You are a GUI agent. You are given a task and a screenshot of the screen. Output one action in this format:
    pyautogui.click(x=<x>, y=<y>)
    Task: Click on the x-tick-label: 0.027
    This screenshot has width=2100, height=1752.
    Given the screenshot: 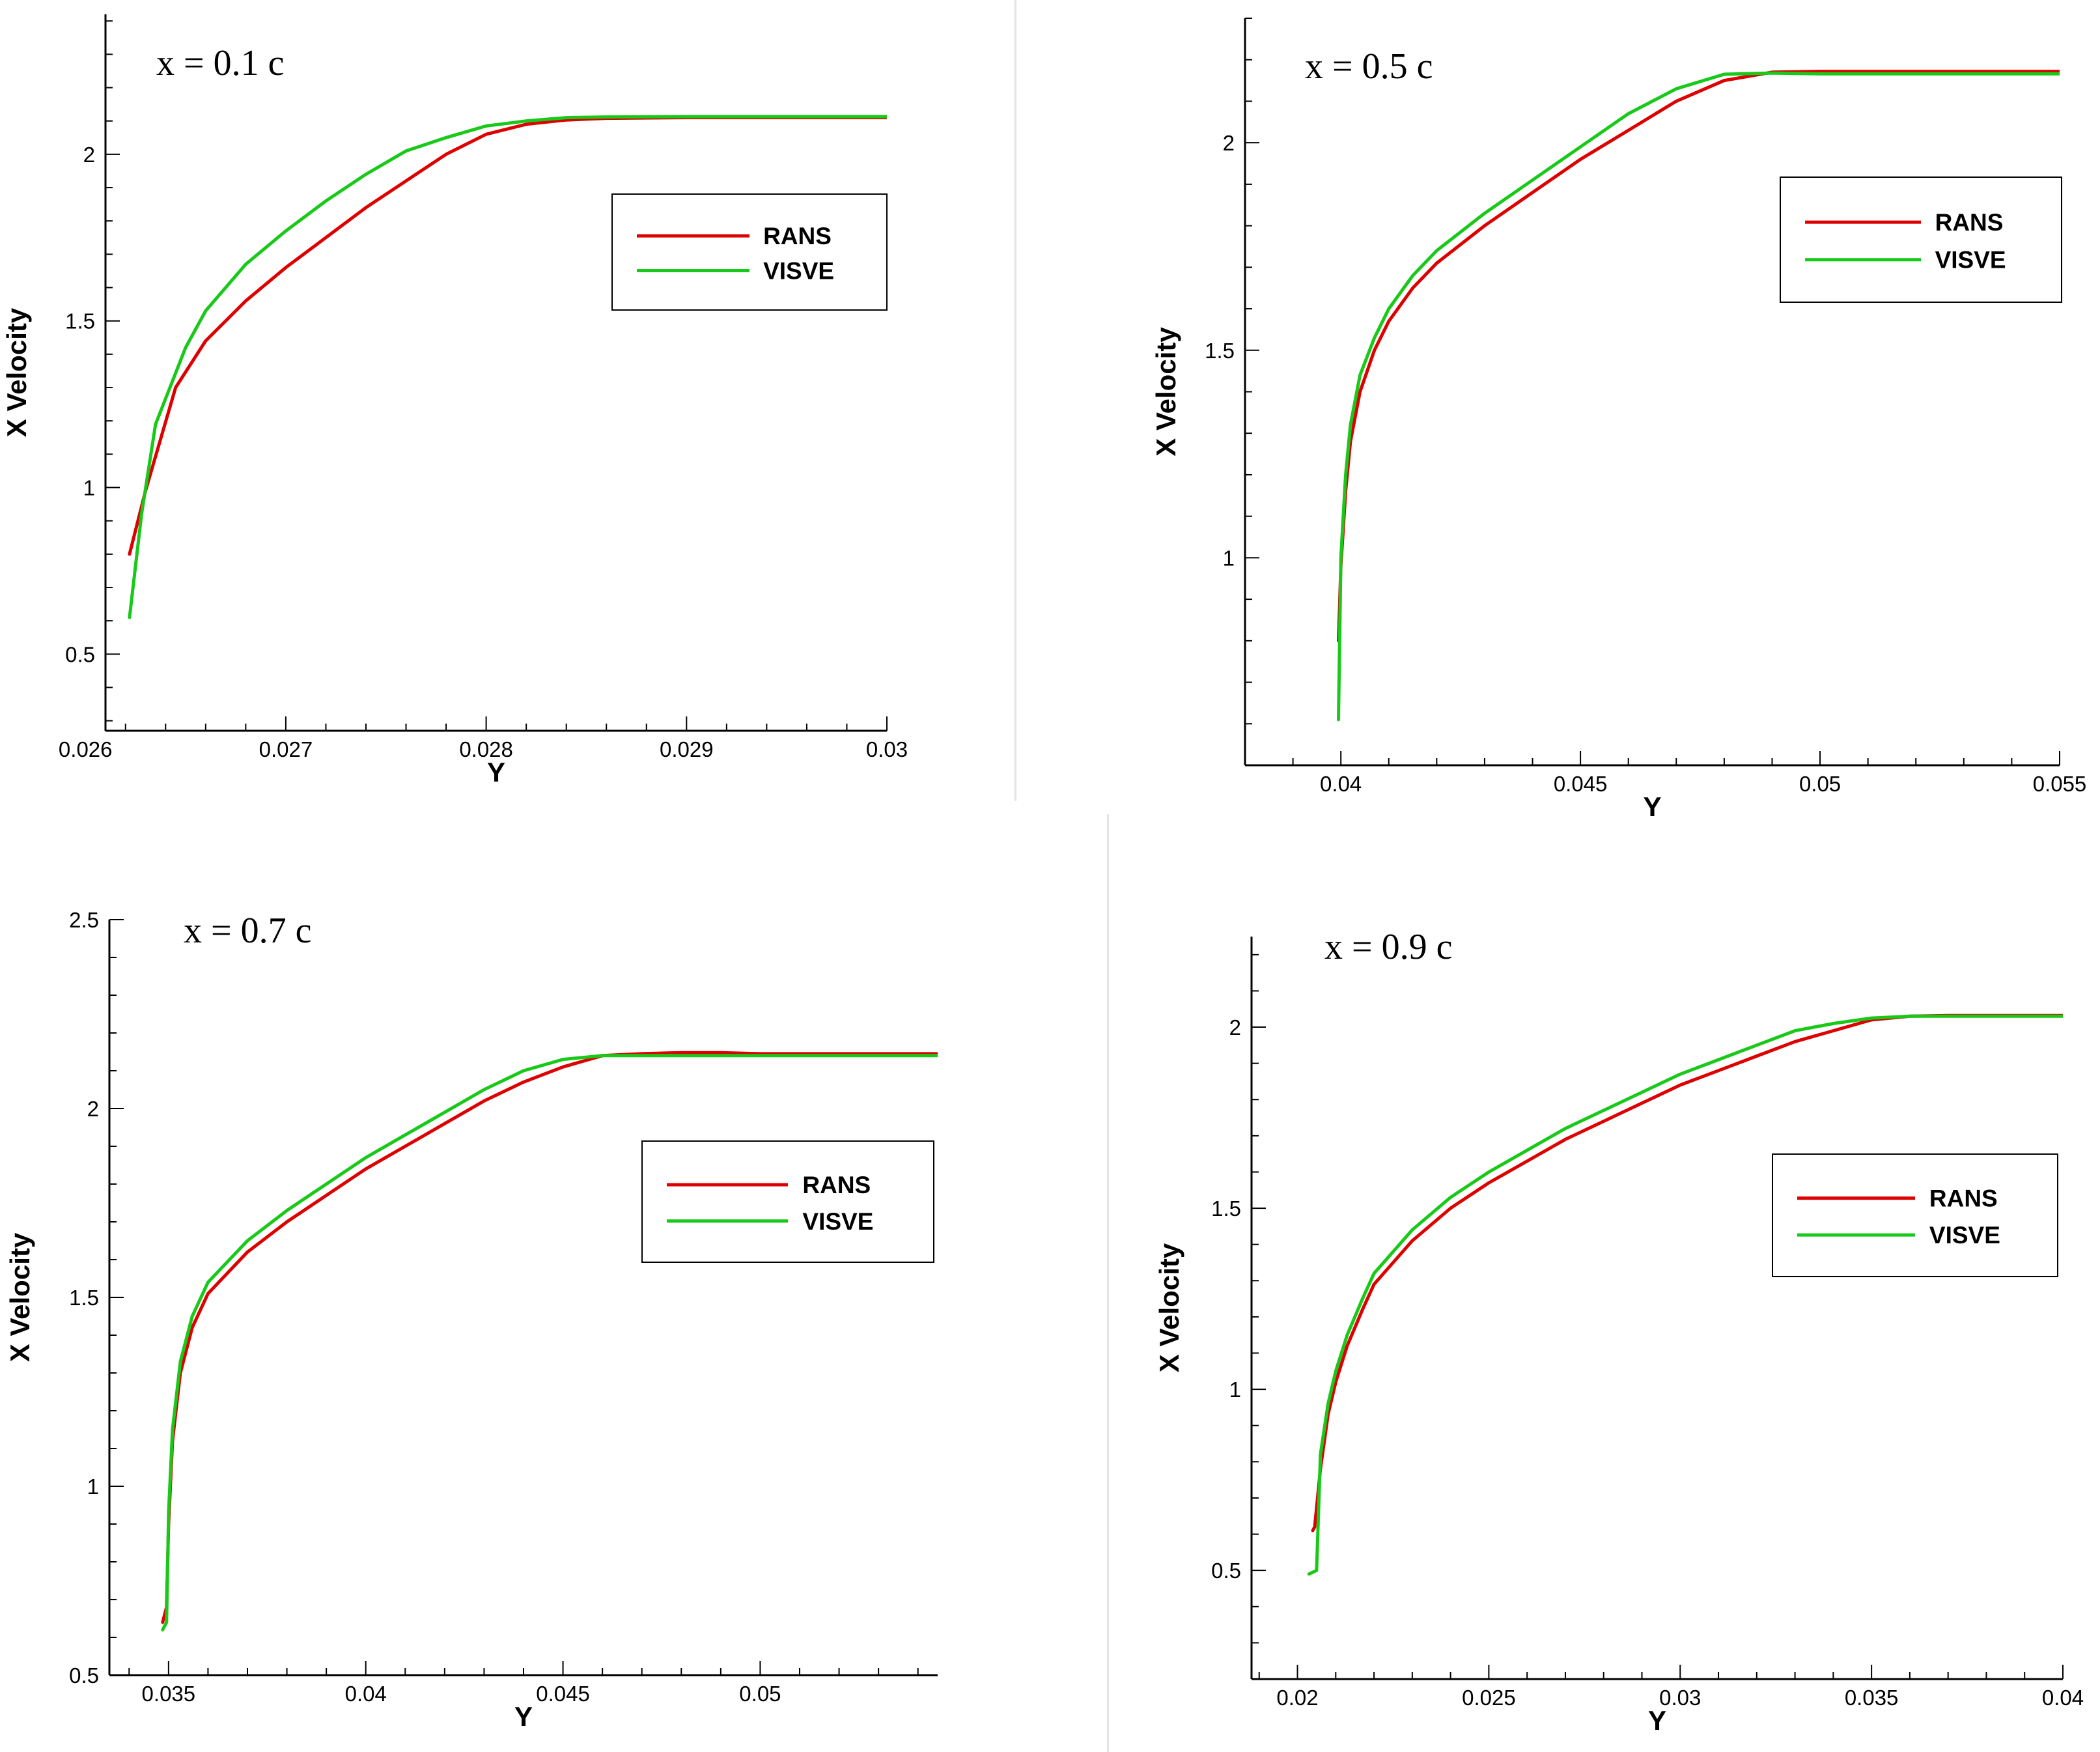 What is the action you would take?
    pyautogui.click(x=286, y=749)
    